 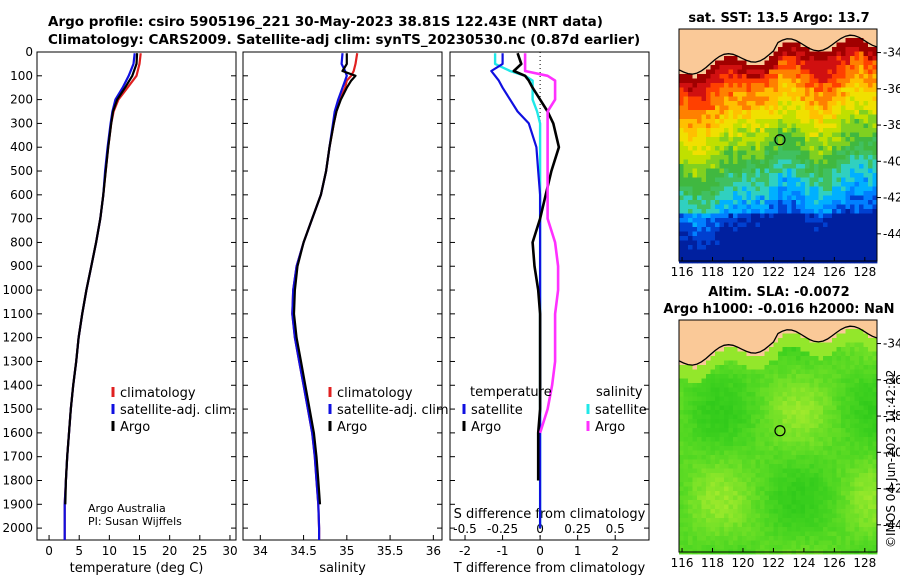 What do you see at coordinates (778, 292) in the screenshot?
I see `sla-map-title-1: Altim. SLA: -0.0072` at bounding box center [778, 292].